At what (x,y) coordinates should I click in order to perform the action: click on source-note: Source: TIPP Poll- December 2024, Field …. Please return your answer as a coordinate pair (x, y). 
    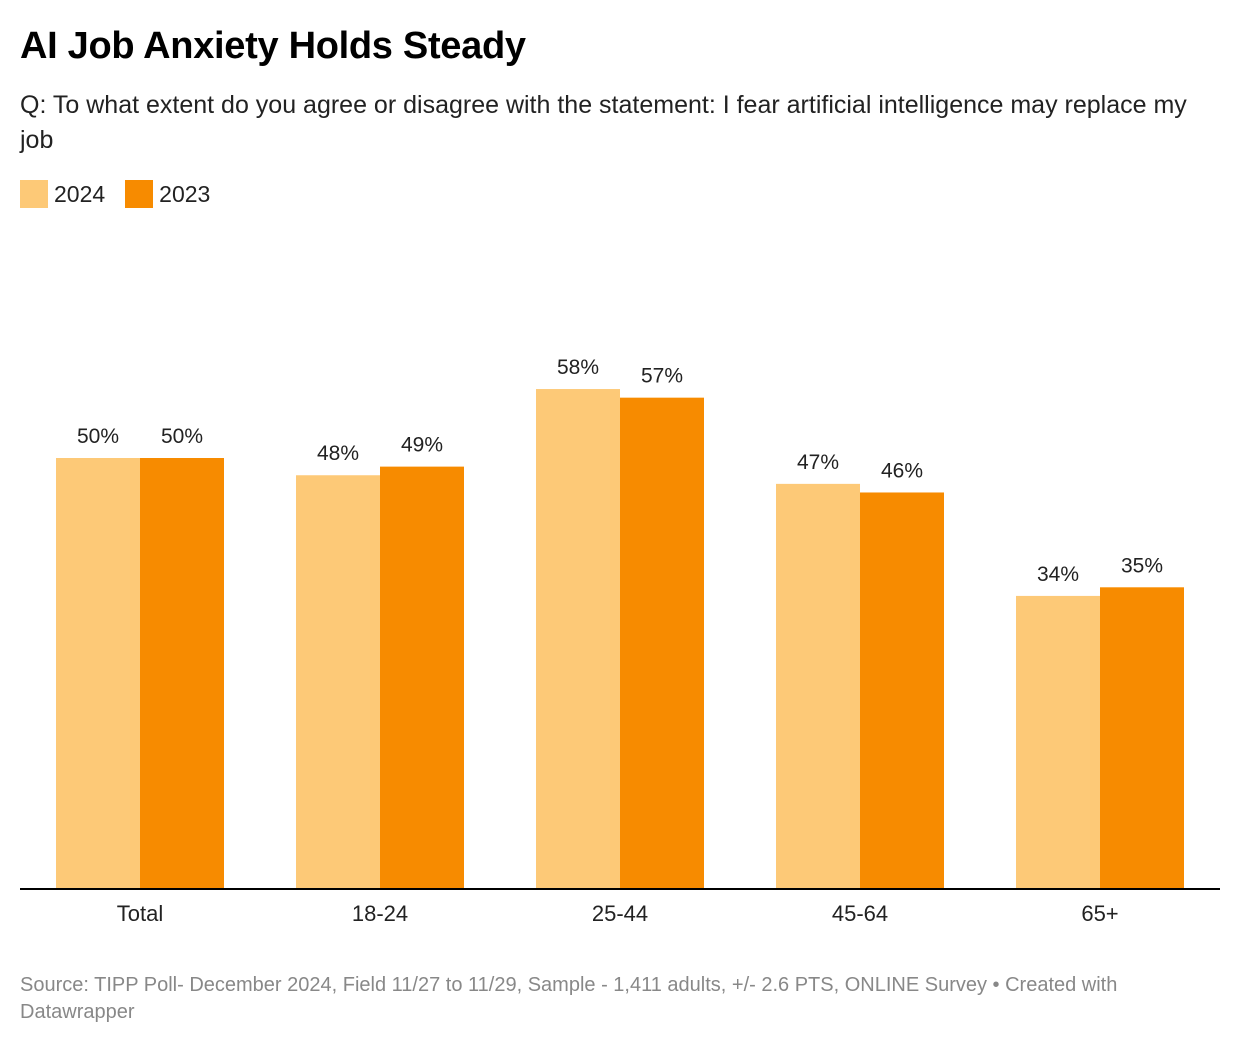
    Looking at the image, I should click on (569, 998).